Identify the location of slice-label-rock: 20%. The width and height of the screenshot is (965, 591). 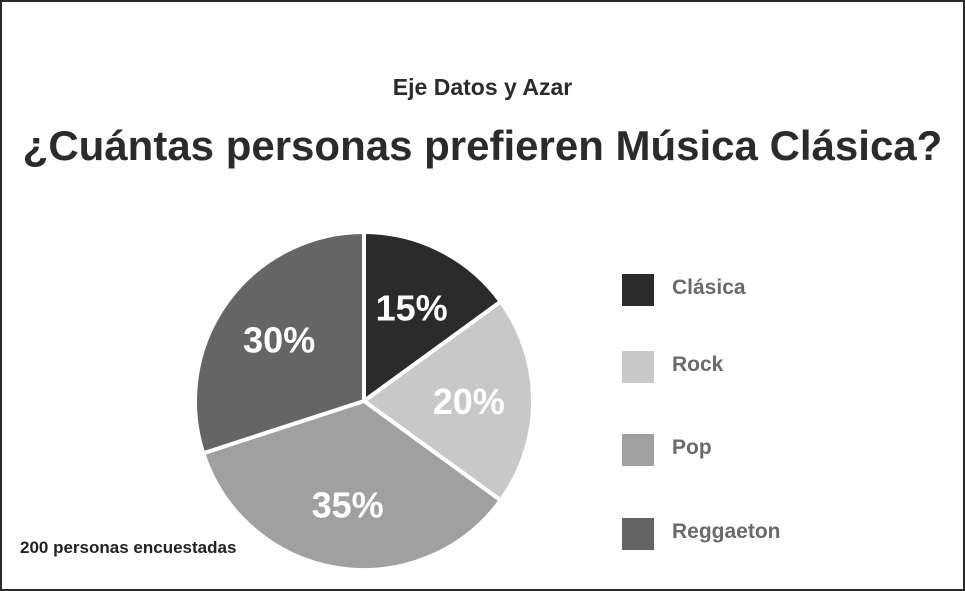
(469, 401).